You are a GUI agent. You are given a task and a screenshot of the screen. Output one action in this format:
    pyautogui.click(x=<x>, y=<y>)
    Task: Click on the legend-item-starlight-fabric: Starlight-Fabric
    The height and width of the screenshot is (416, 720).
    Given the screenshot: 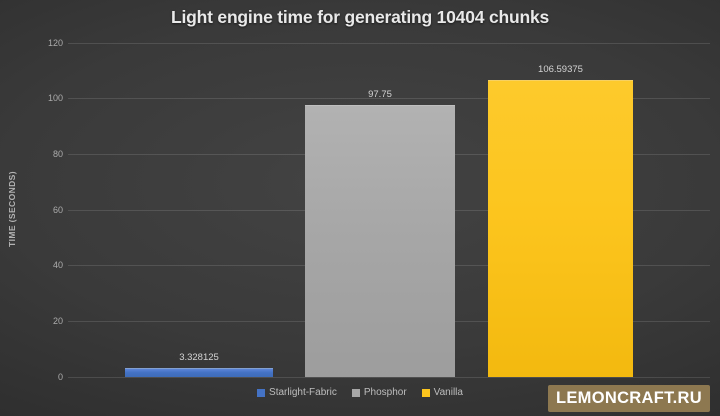 What is the action you would take?
    pyautogui.click(x=297, y=392)
    